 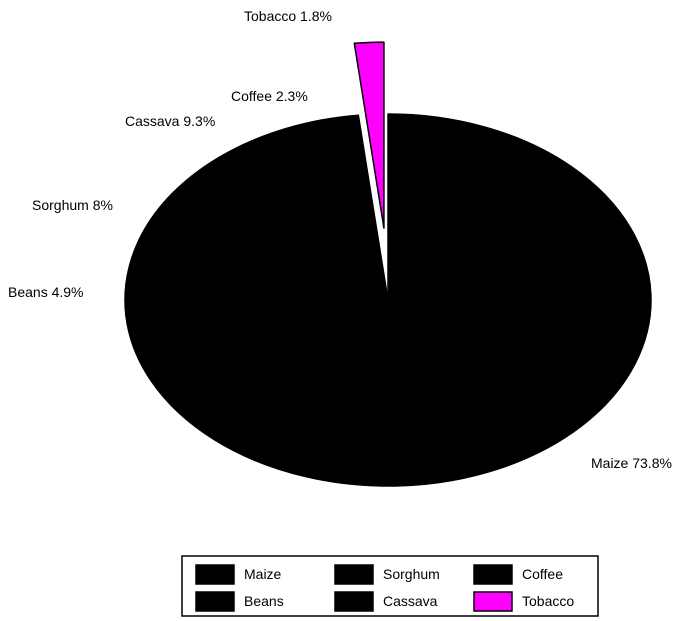 What do you see at coordinates (354, 601) in the screenshot?
I see `legend-swatch-cassava` at bounding box center [354, 601].